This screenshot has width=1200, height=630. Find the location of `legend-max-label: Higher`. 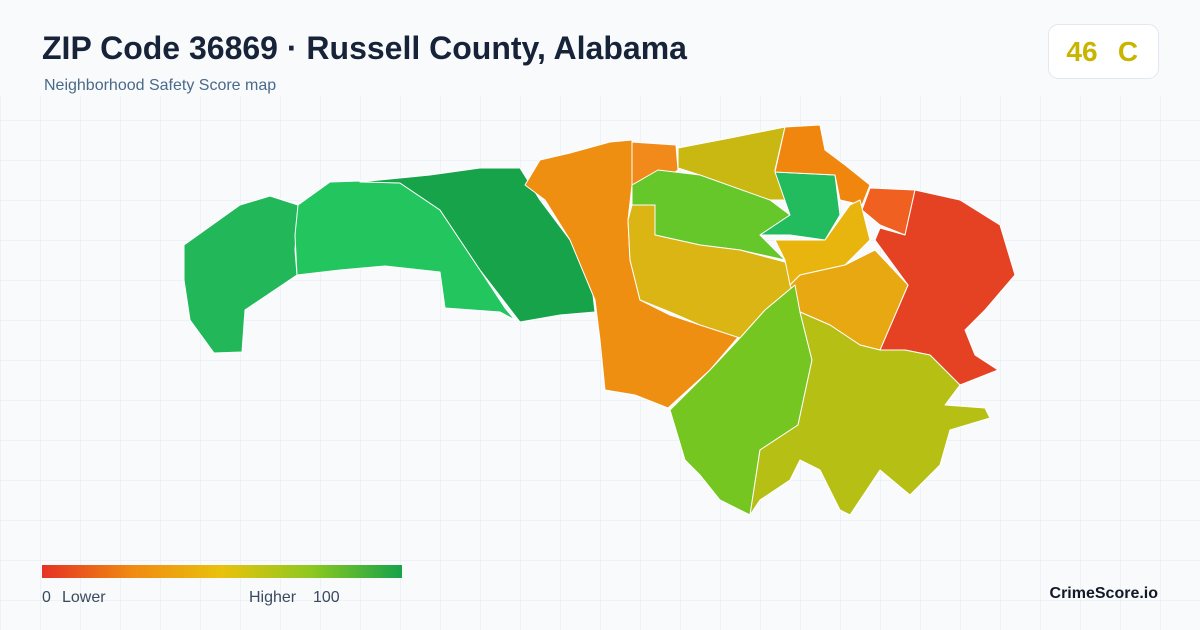

legend-max-label: Higher is located at coordinates (273, 597).